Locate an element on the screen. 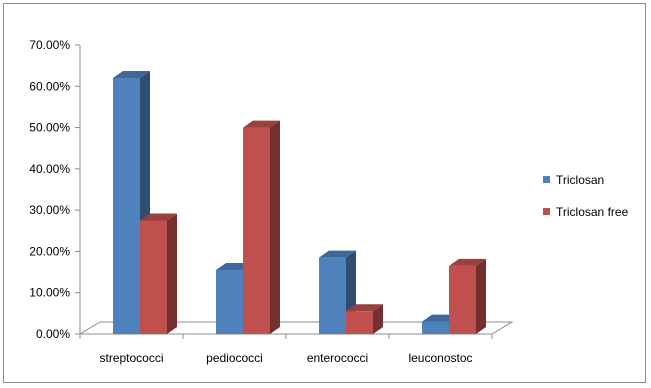  legend-label-triclosan-free: Triclosan free is located at coordinates (592, 212).